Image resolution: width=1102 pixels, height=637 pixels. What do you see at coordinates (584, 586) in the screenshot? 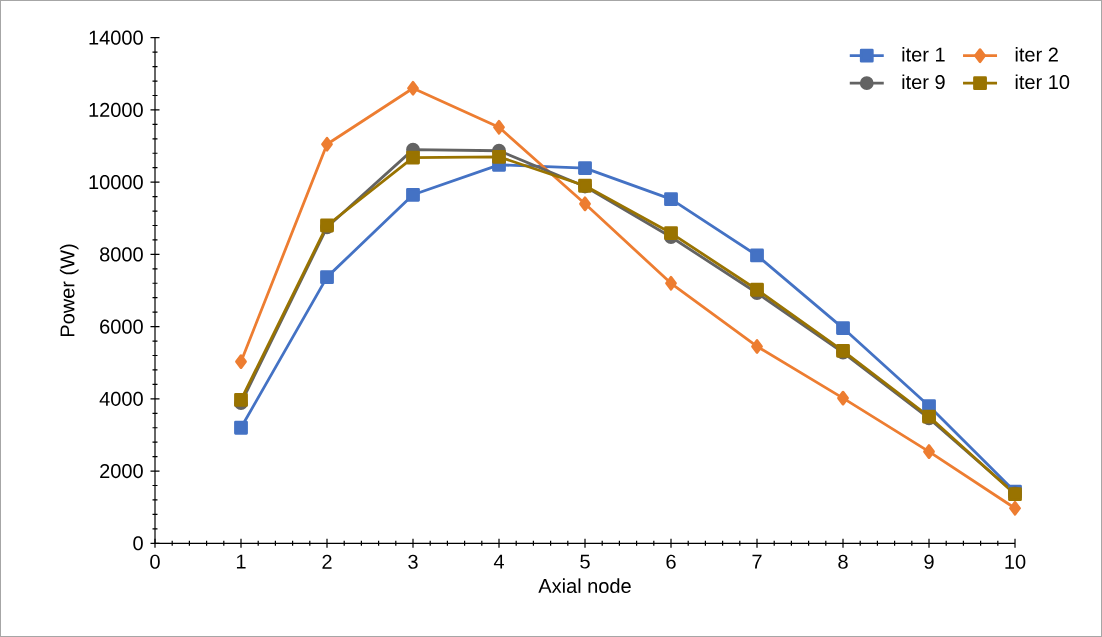
I see `x-axis-title: Axial node` at bounding box center [584, 586].